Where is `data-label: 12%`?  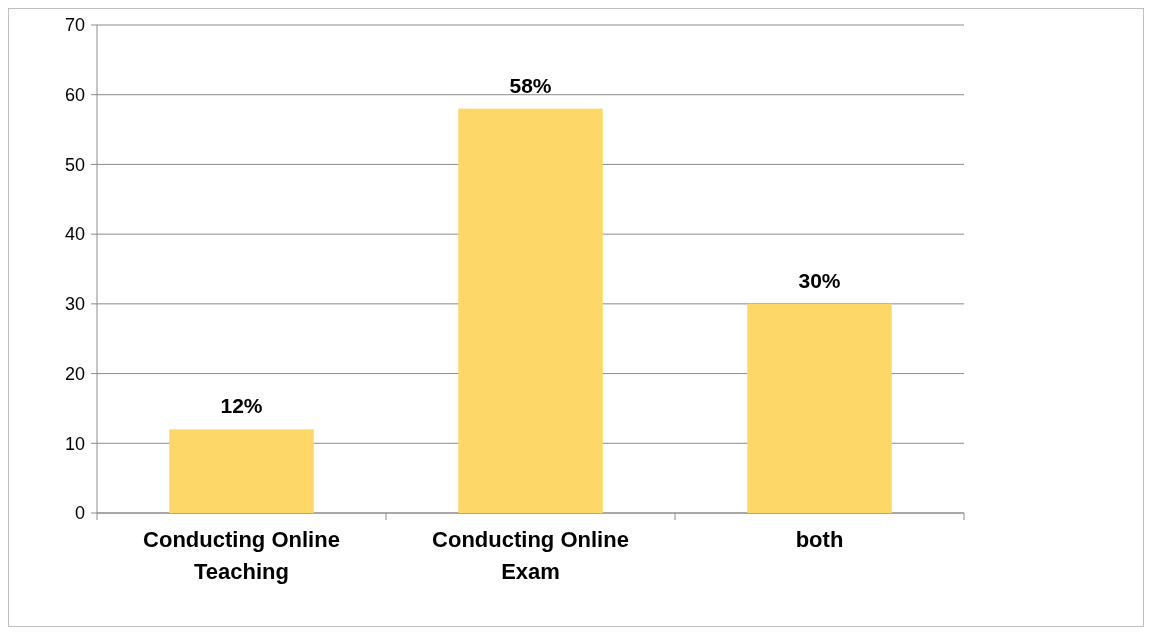 data-label: 12% is located at coordinates (241, 406).